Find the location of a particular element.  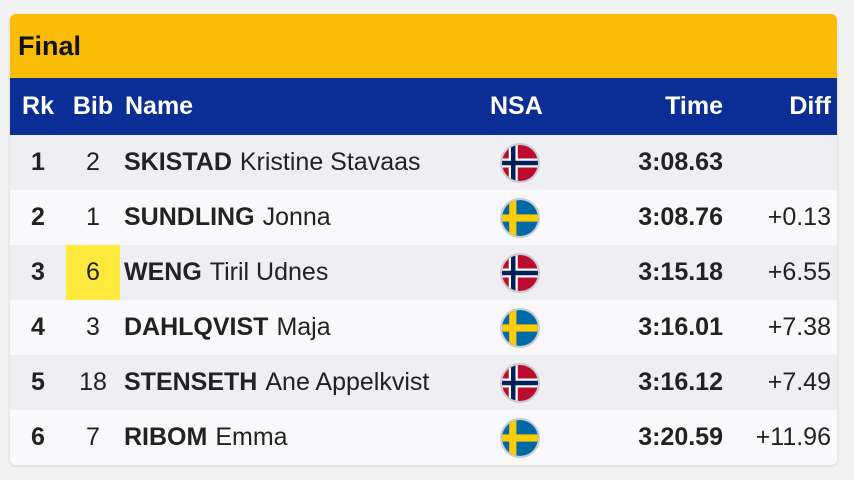

athlete-name-link: SKISTAD Kristine Stavaas is located at coordinates (304, 162).